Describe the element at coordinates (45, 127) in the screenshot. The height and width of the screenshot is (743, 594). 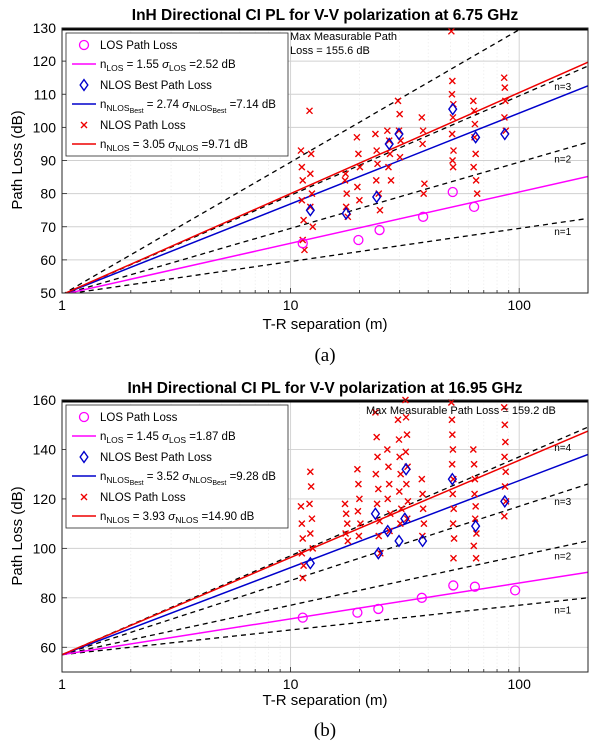
I see `y-tick-label: 100` at that location.